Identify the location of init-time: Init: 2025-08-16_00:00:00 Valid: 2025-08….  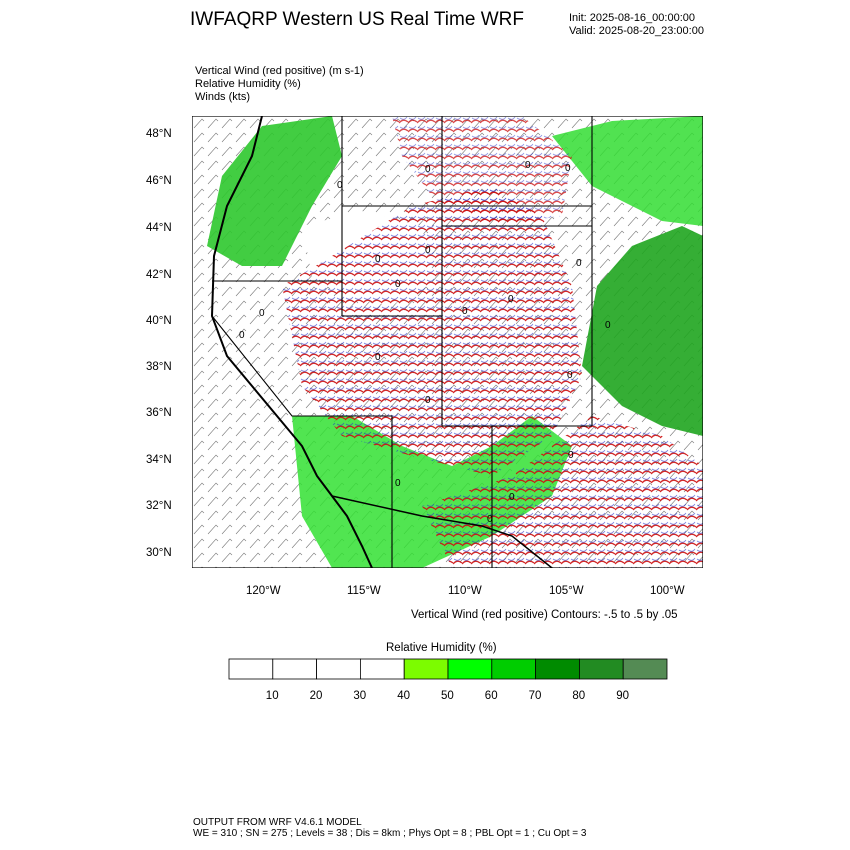
(636, 25).